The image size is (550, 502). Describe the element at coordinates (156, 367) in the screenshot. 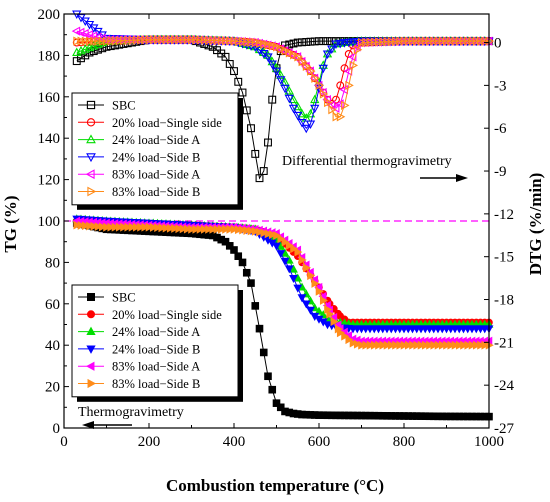

I see `legend-label: 83% load−Side A` at that location.